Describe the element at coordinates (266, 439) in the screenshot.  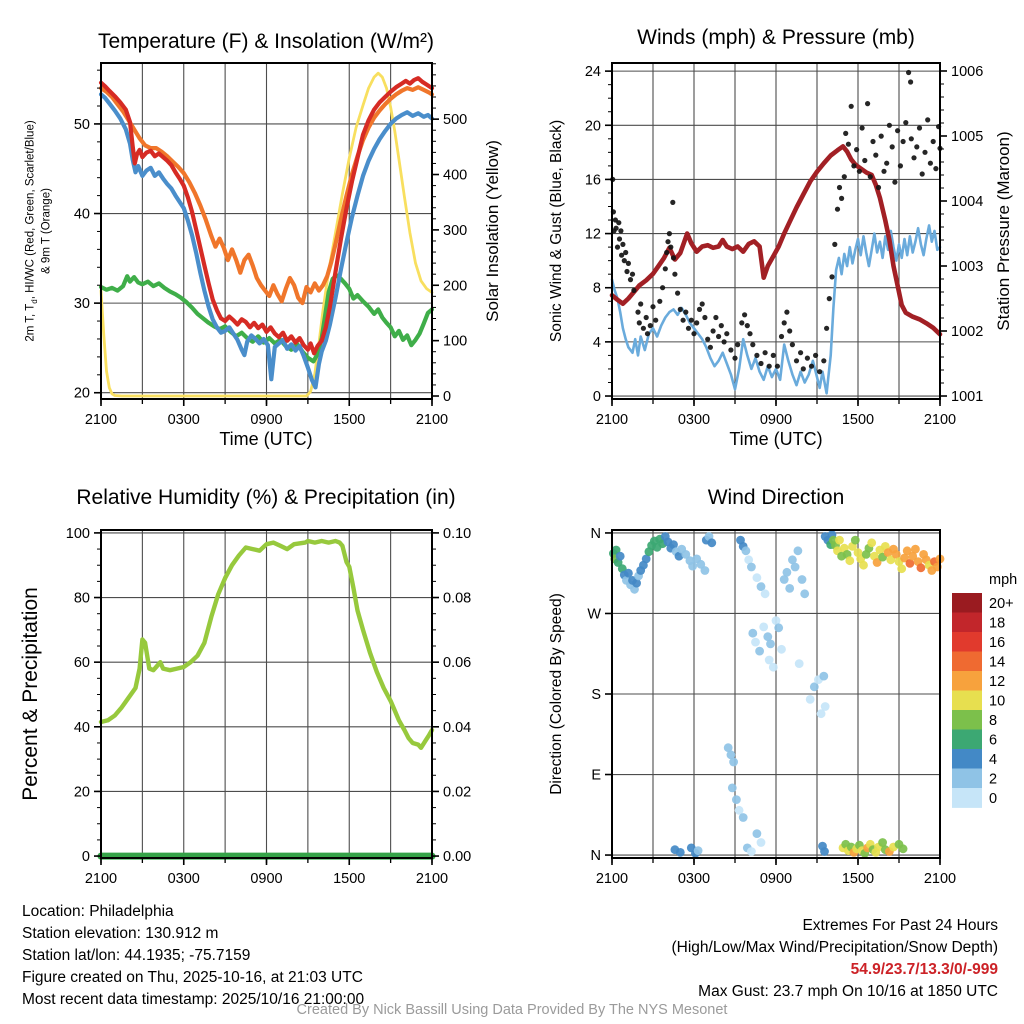
I see `temp-x-axis-label: Time (UTC)` at that location.